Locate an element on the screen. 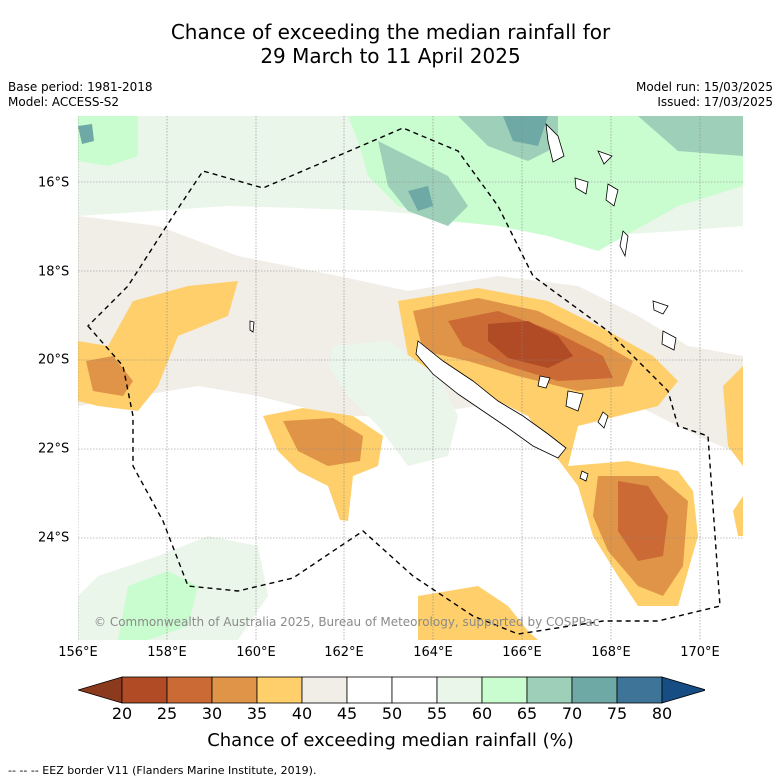  meta-left: Base period: 1981-2018 Model: ACCESS-S2 is located at coordinates (80, 95).